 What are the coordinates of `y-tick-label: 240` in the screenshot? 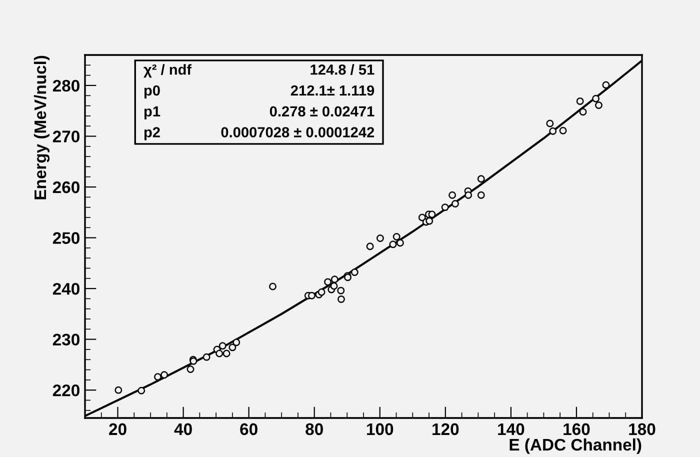 It's located at (66, 288).